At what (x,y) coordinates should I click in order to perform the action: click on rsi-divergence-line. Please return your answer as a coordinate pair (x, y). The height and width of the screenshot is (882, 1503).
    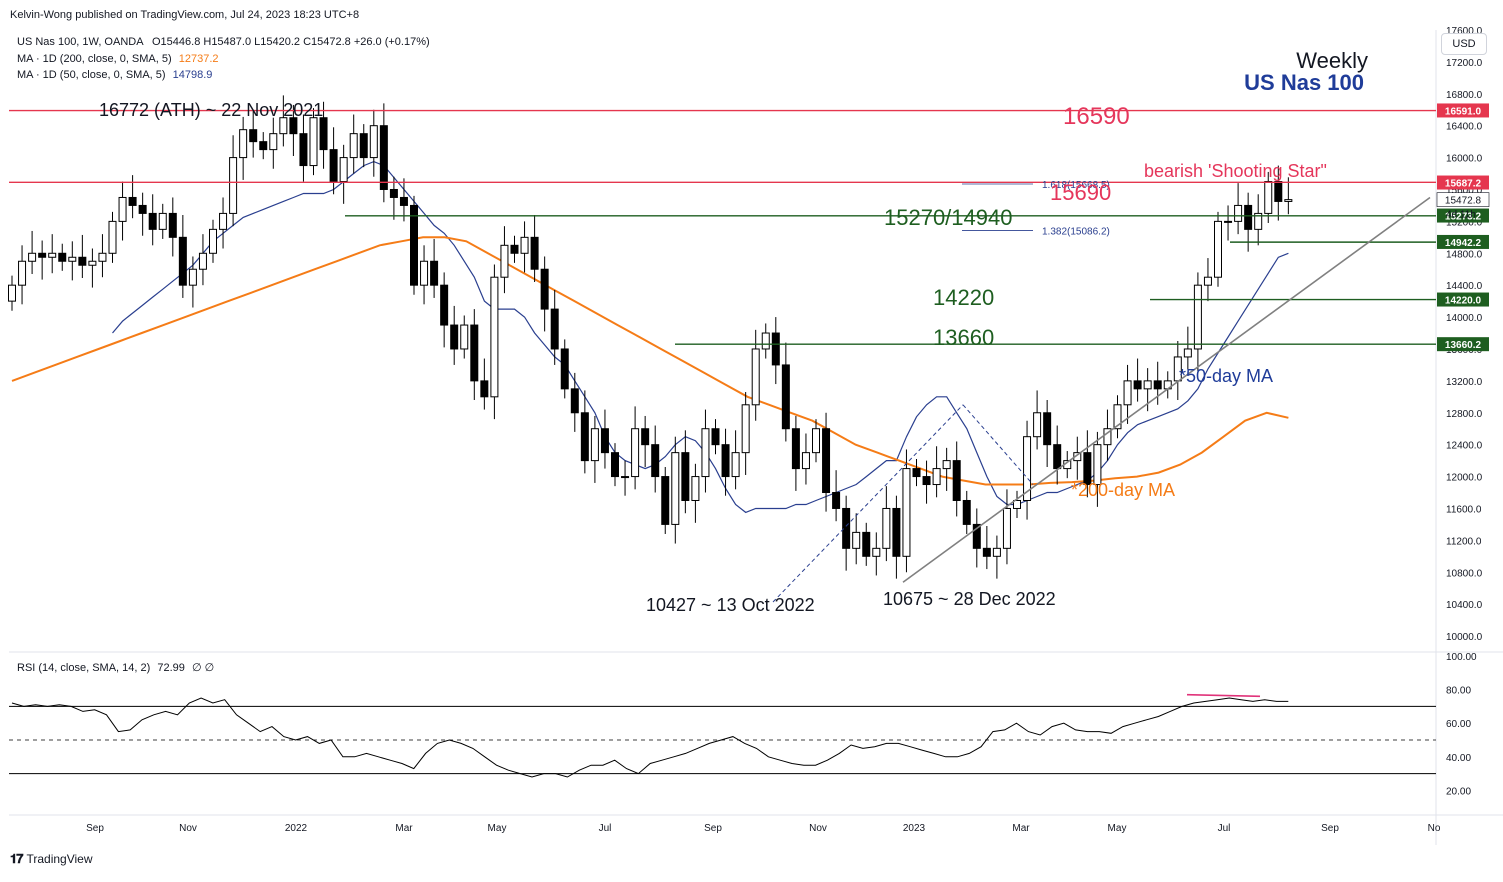
    Looking at the image, I should click on (1223, 695).